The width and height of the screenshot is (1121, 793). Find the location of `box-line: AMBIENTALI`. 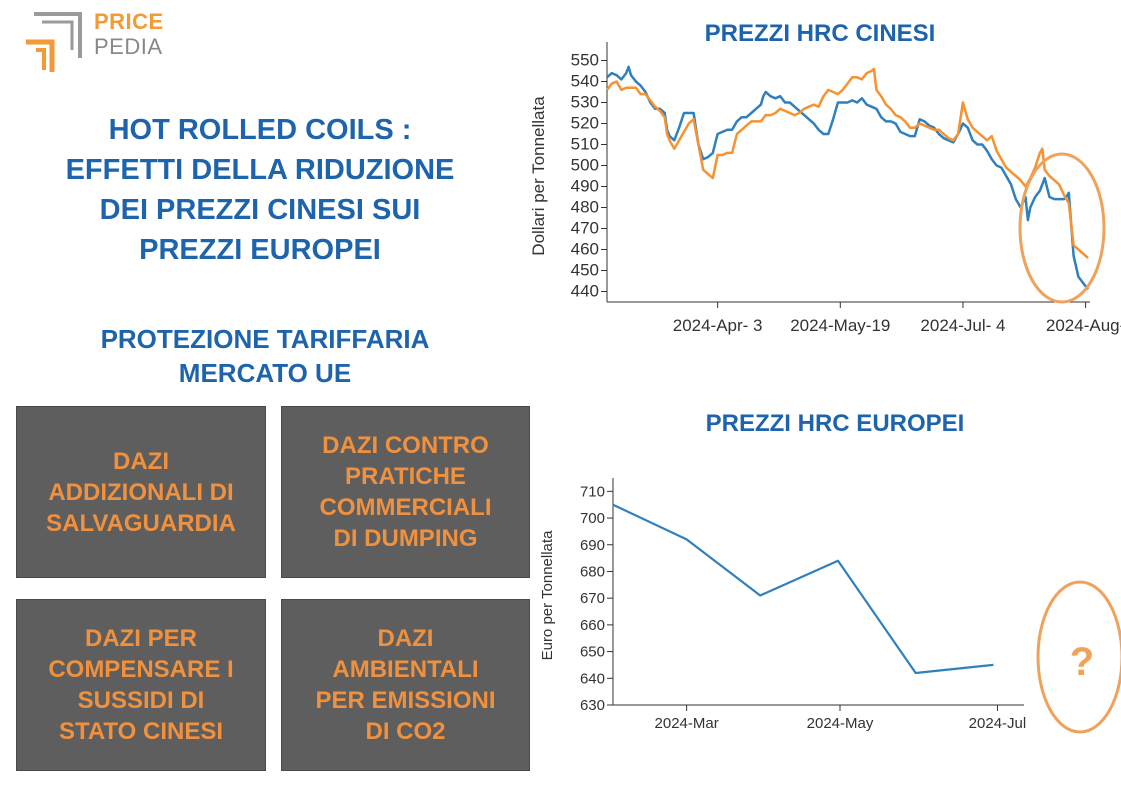

box-line: AMBIENTALI is located at coordinates (405, 669).